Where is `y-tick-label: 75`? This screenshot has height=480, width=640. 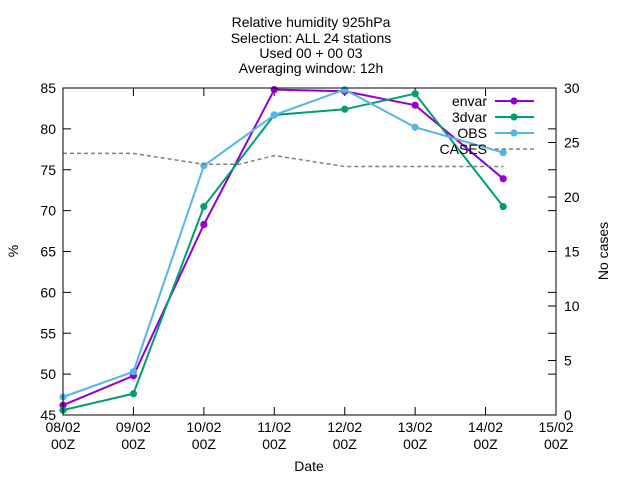
y-tick-label: 75 is located at coordinates (48, 170).